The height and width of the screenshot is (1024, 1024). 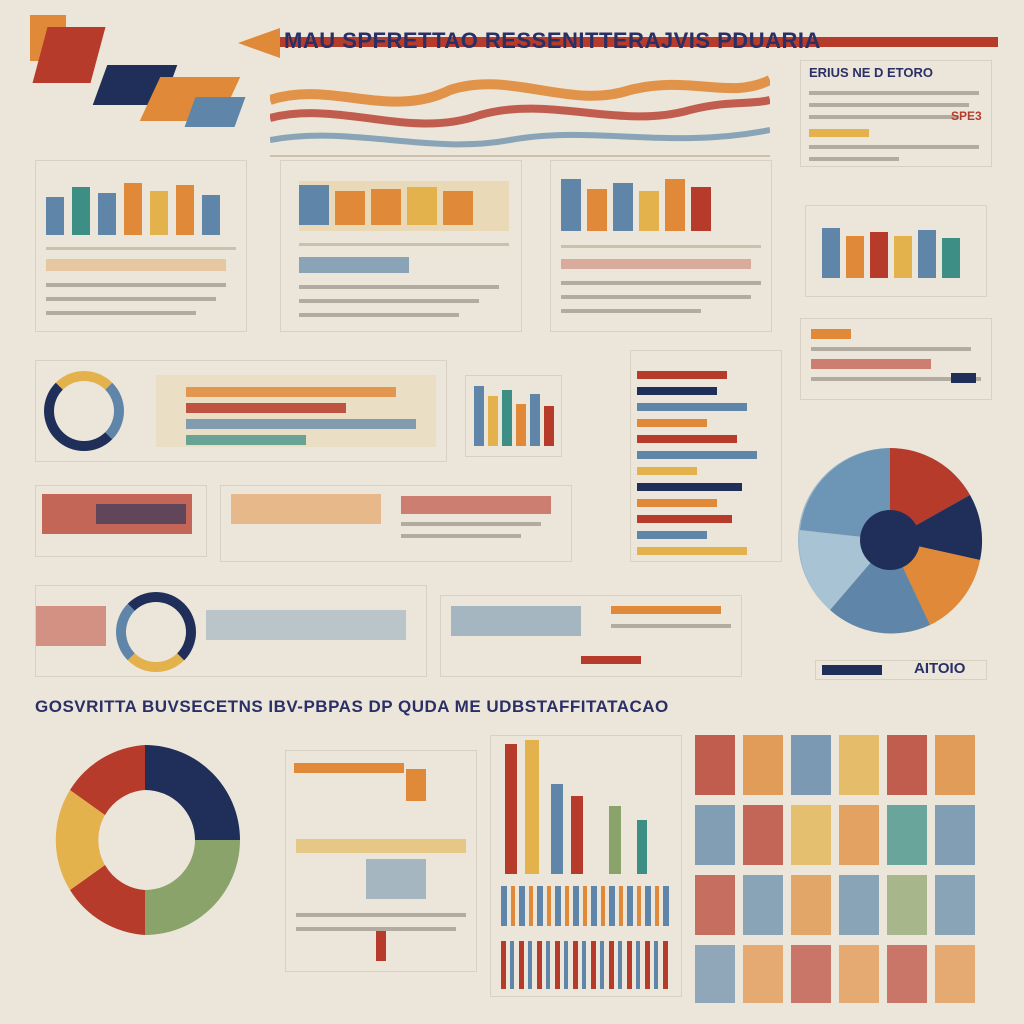 I want to click on center-horizontal-bars, so click(x=706, y=456).